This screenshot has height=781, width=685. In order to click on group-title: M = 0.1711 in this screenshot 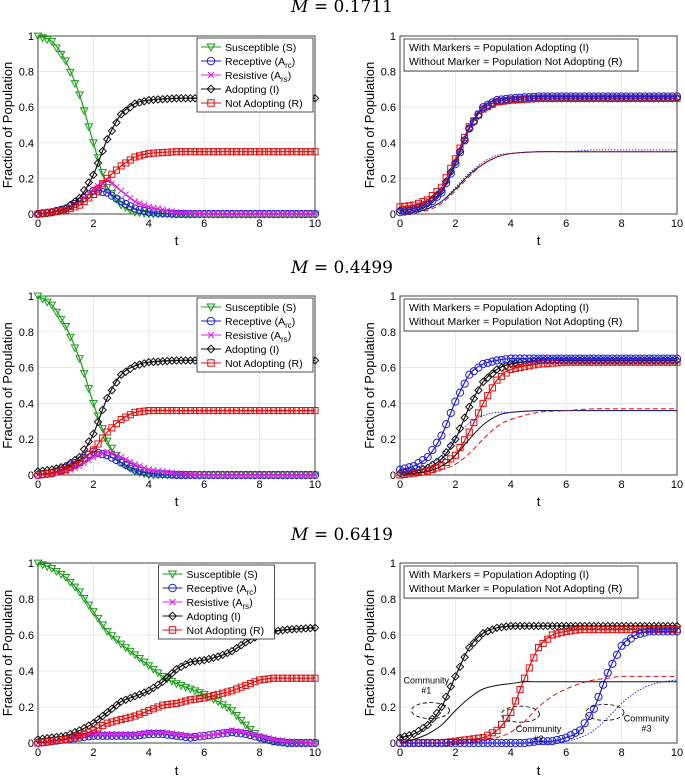, I will do `click(341, 8)`.